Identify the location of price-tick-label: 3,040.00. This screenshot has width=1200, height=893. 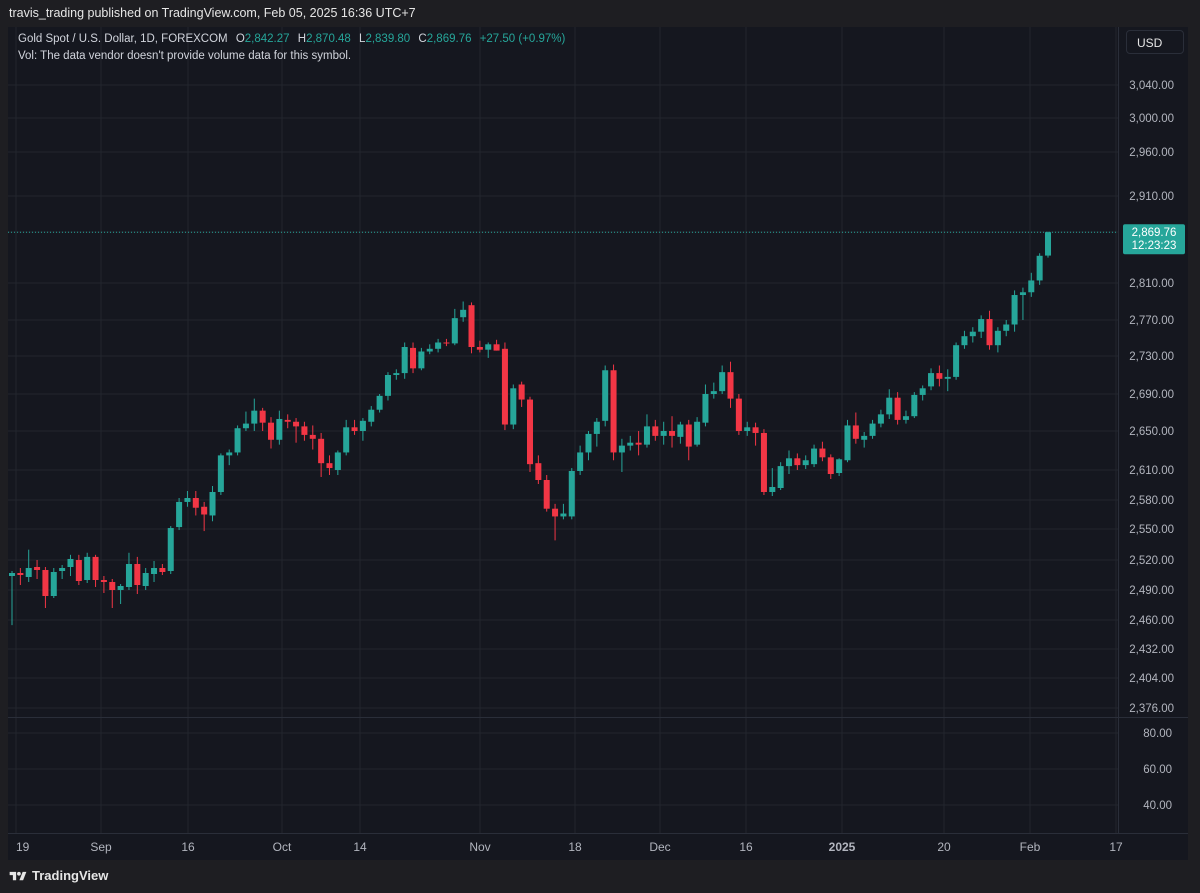
(1151, 86).